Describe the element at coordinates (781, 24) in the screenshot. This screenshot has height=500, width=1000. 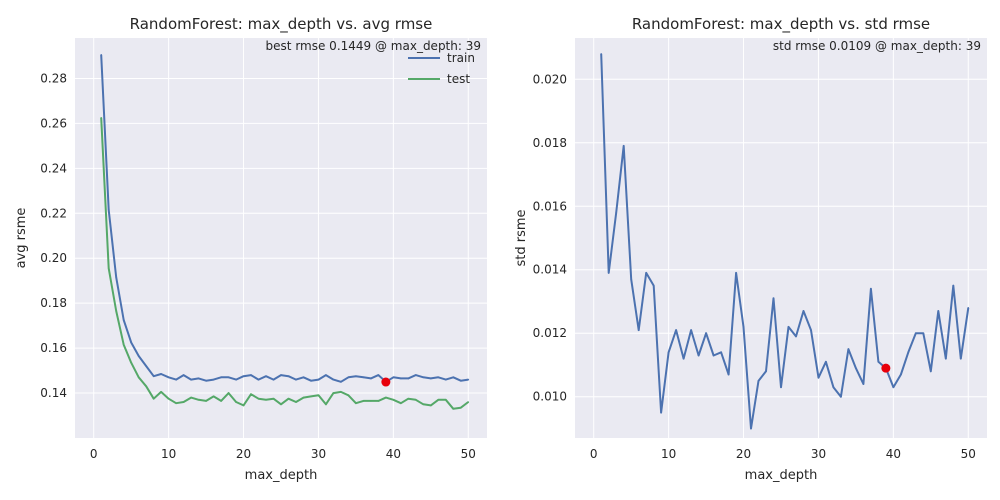
I see `chart-title: RandomForest: max_depth vs. std rmse` at that location.